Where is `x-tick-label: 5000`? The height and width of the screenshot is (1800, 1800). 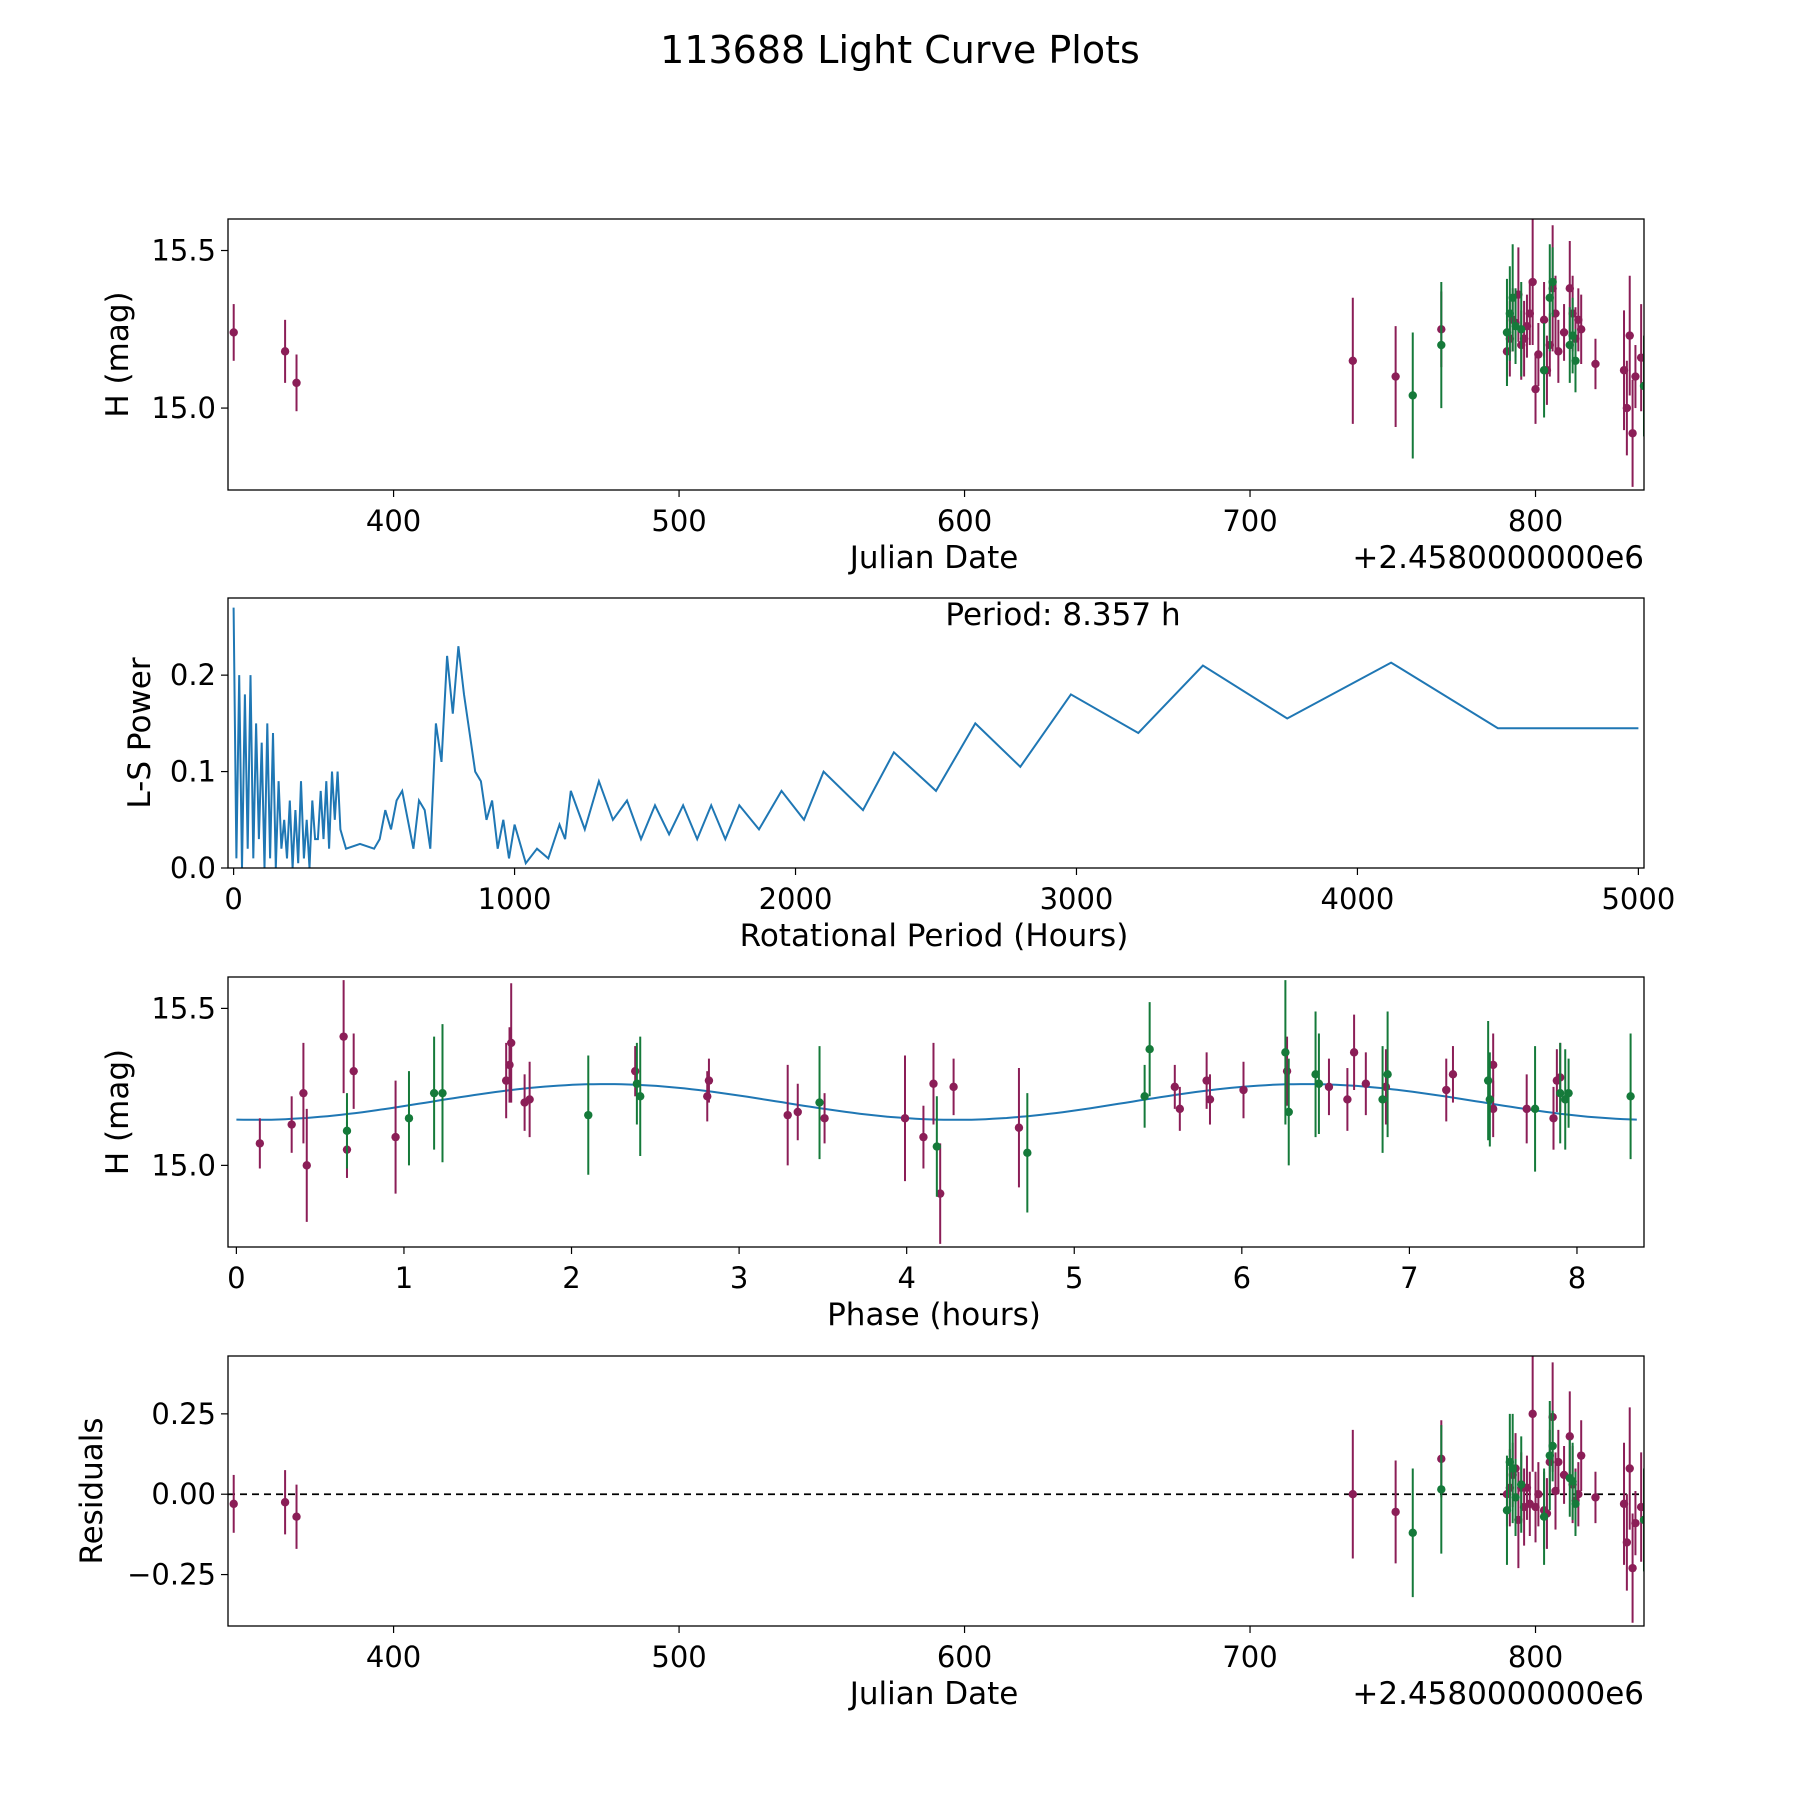 x-tick-label: 5000 is located at coordinates (1638, 899).